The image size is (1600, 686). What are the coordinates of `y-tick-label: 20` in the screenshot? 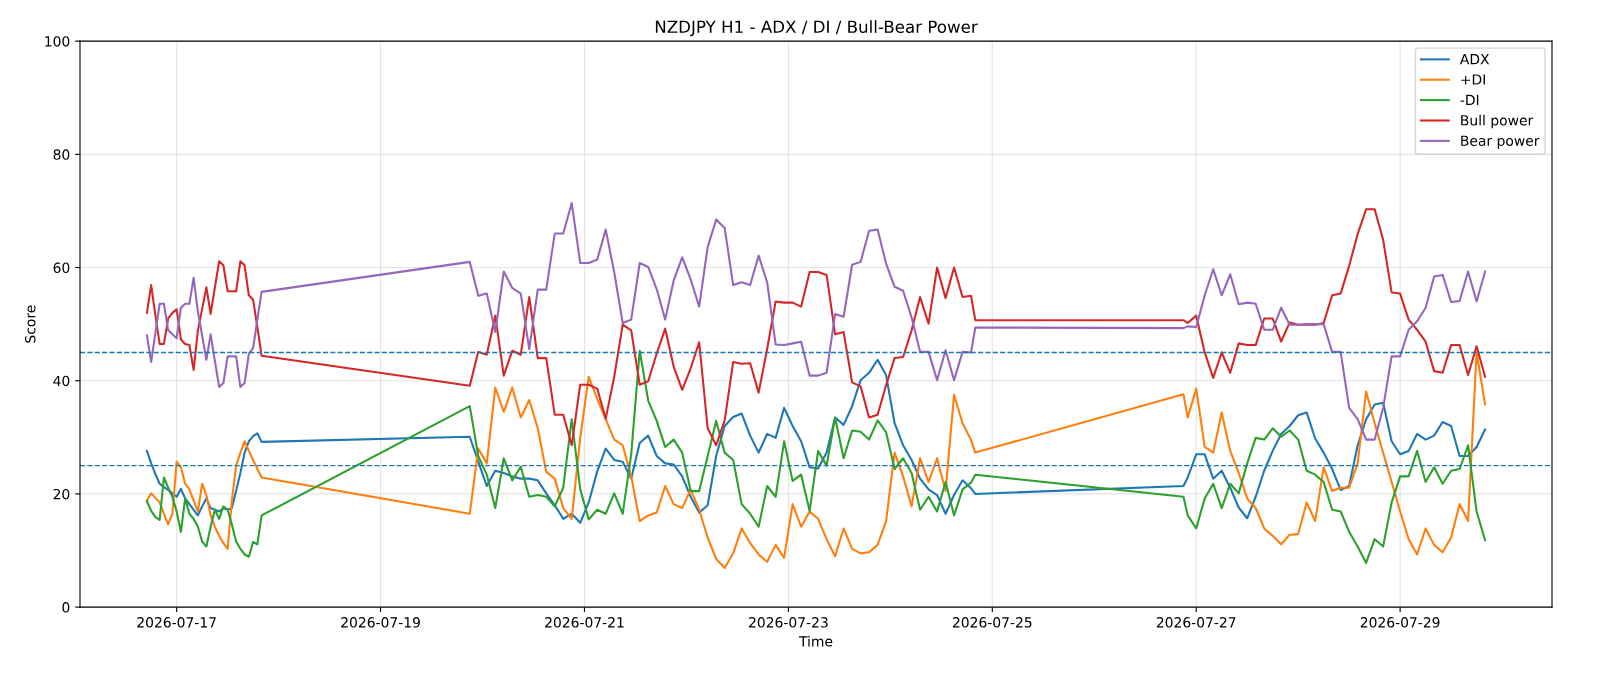 It's located at (61, 494).